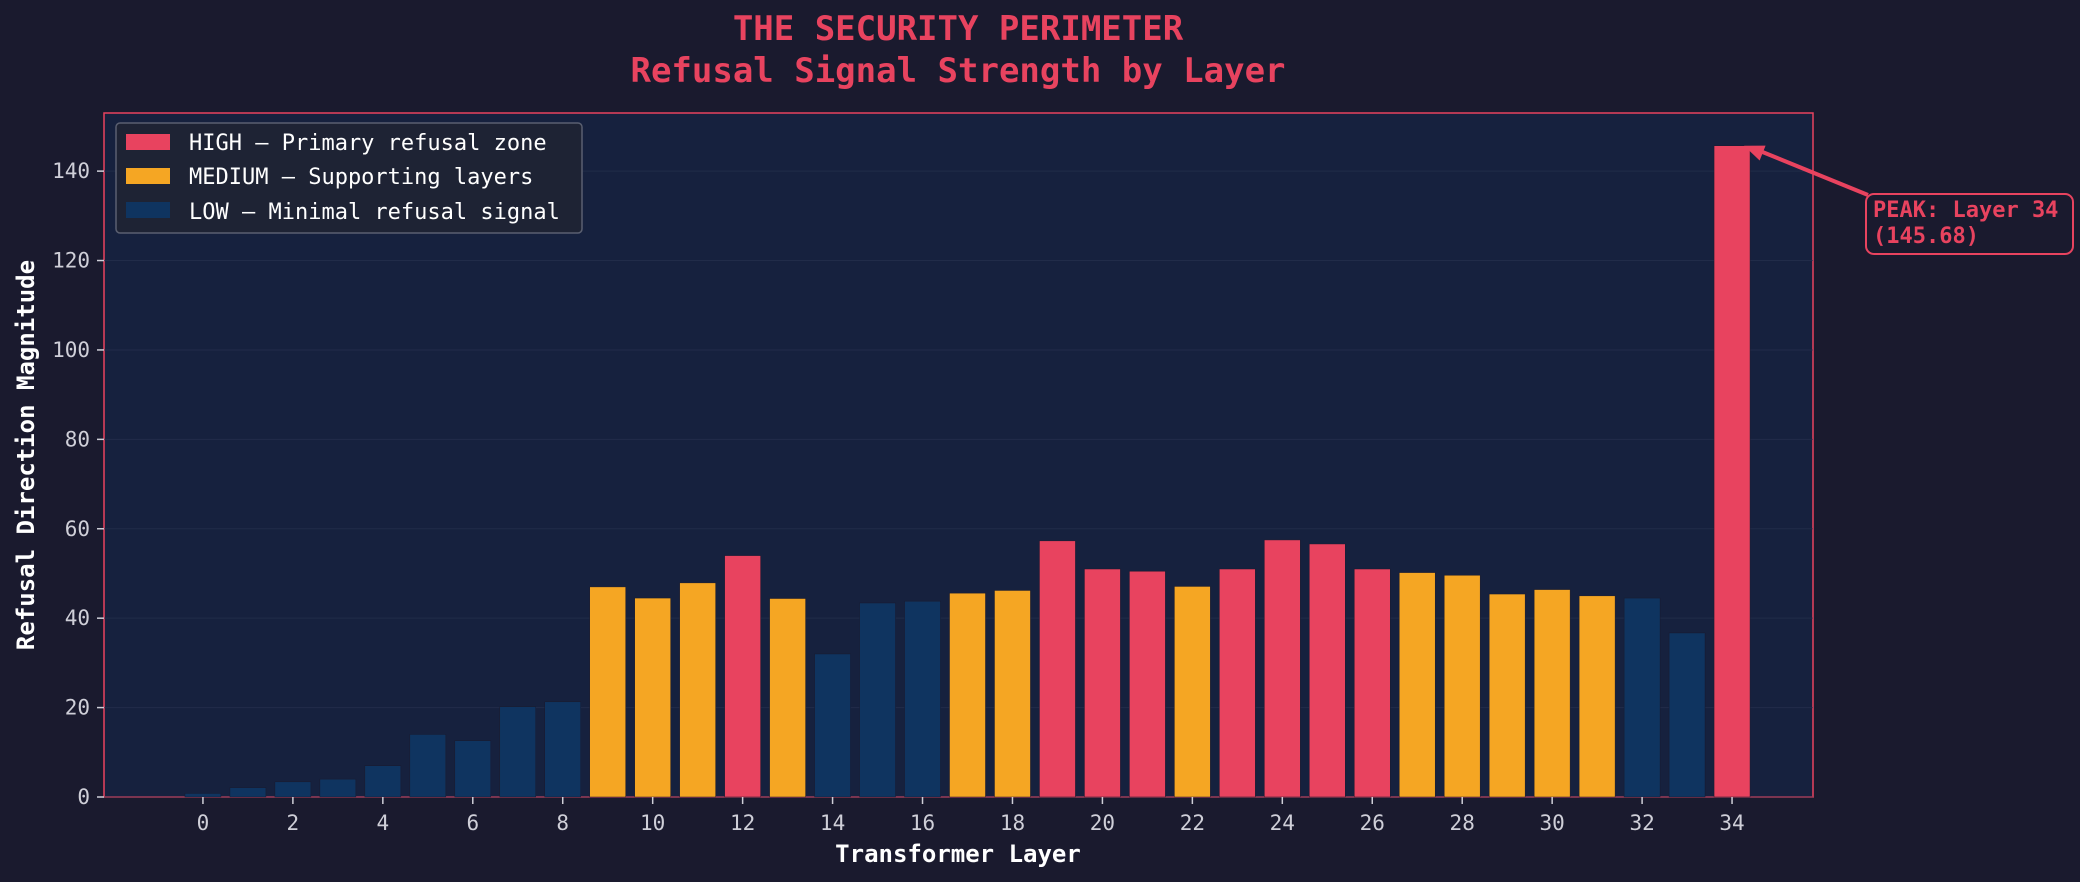  What do you see at coordinates (922, 823) in the screenshot?
I see `x-tick-label: 16` at bounding box center [922, 823].